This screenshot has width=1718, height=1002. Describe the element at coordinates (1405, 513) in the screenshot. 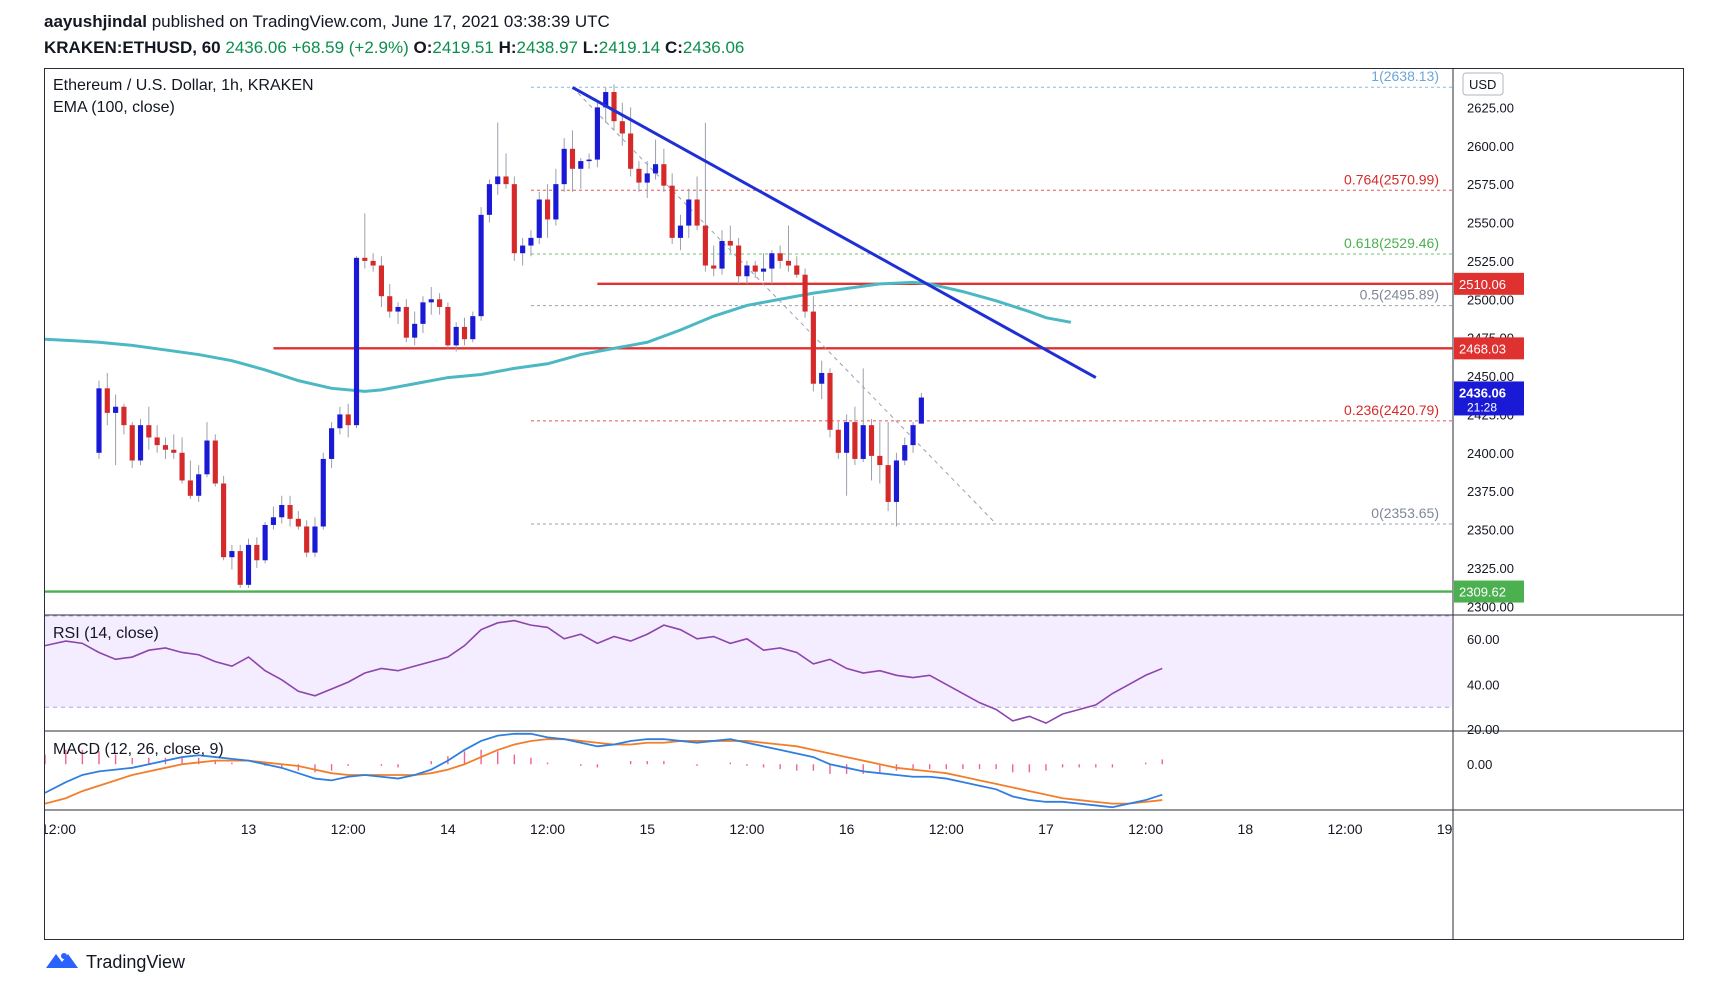

I see `fib-level-label: 0(2353.65)` at that location.